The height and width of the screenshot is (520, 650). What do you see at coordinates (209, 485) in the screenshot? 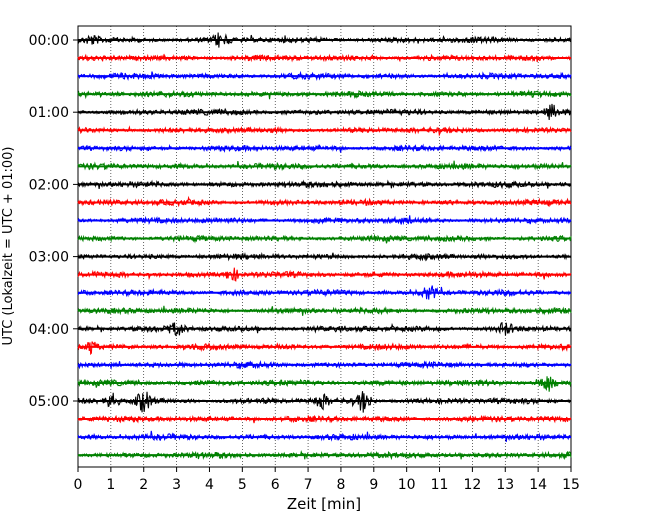
I see `x-tick-label: 4` at bounding box center [209, 485].